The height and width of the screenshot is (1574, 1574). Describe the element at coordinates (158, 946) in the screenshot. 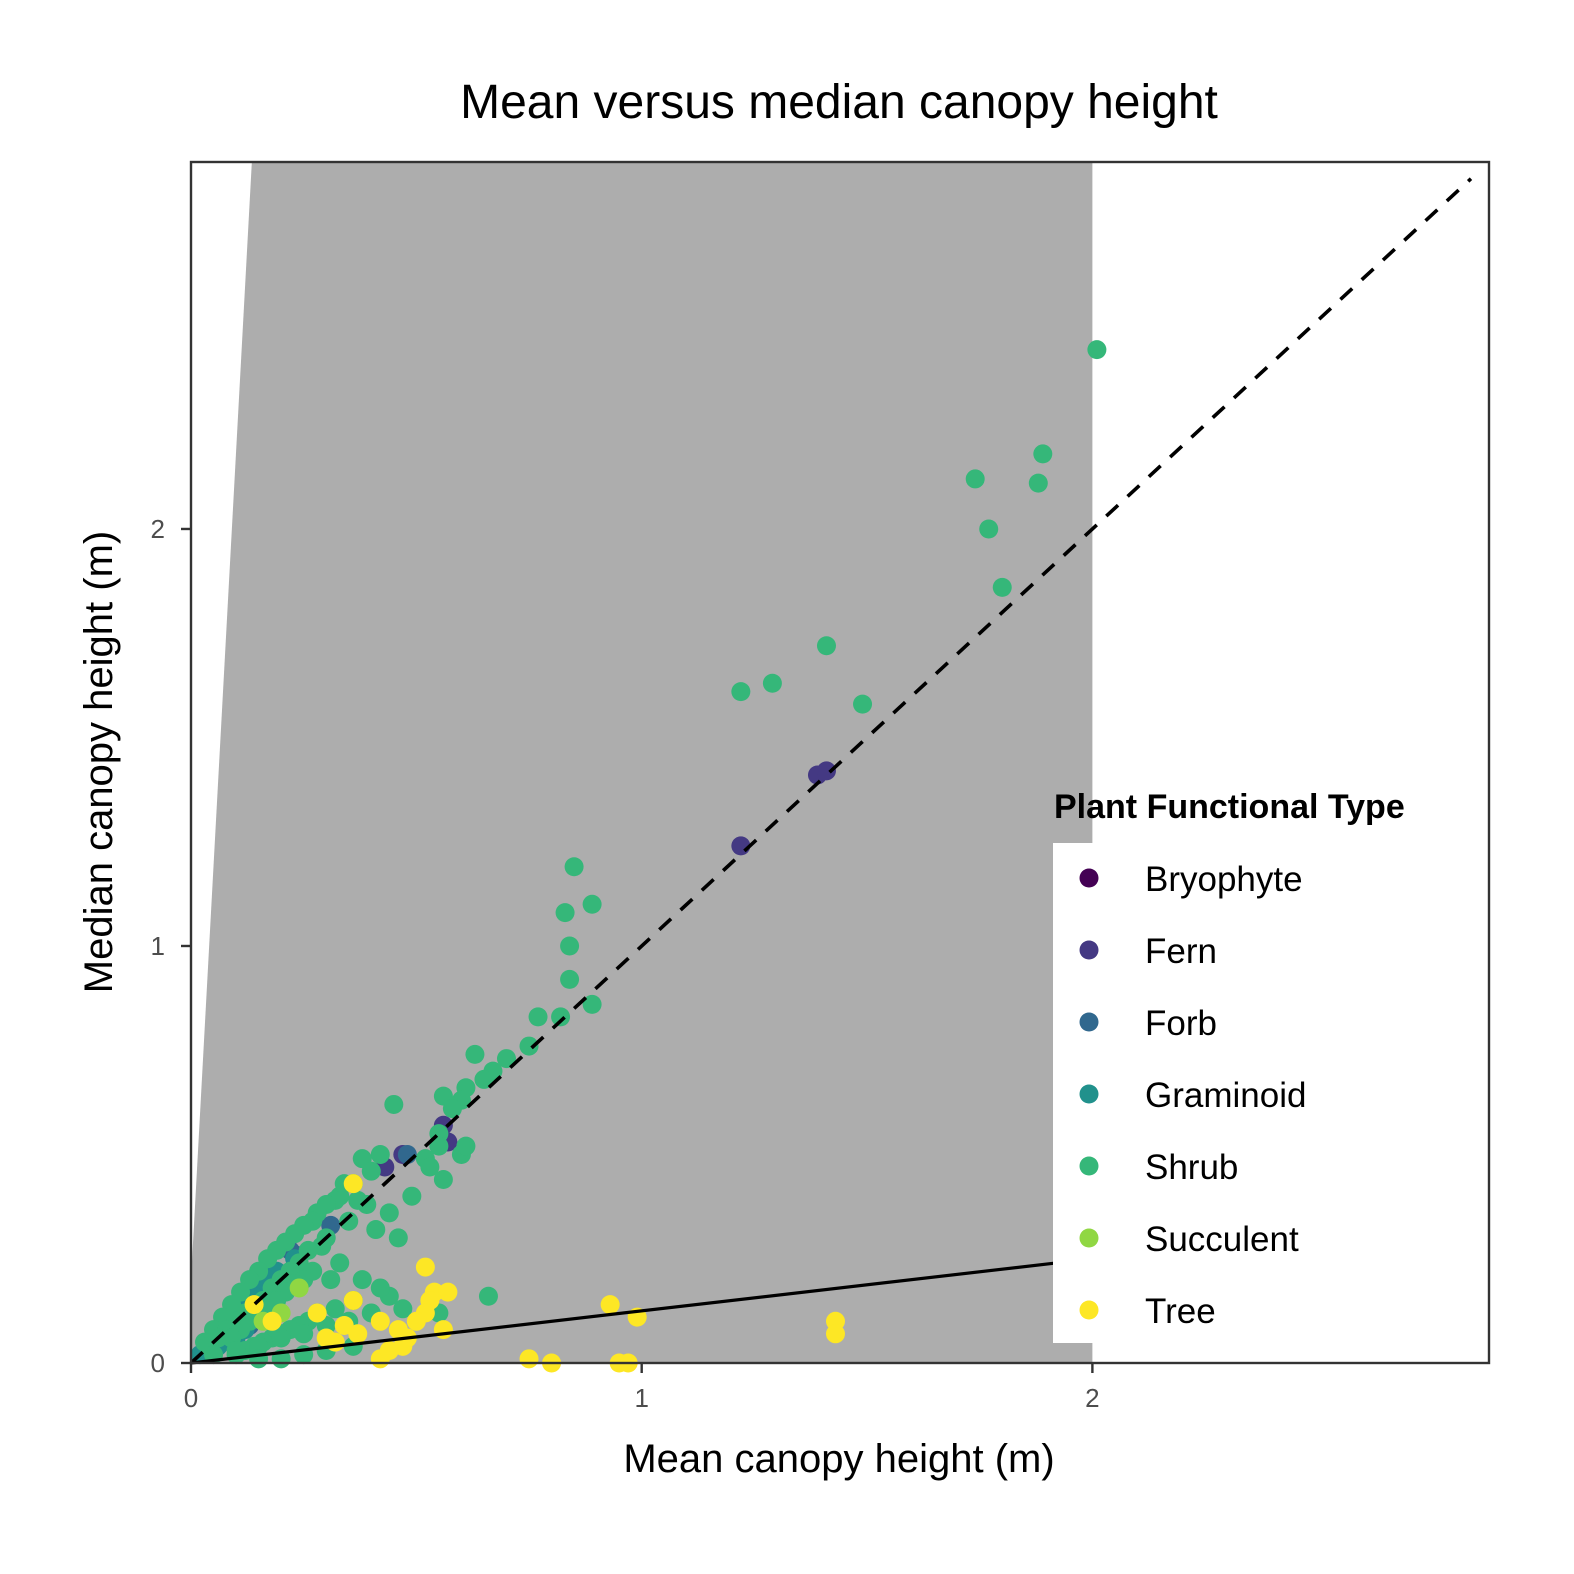

I see `y-tick-label: 1` at that location.